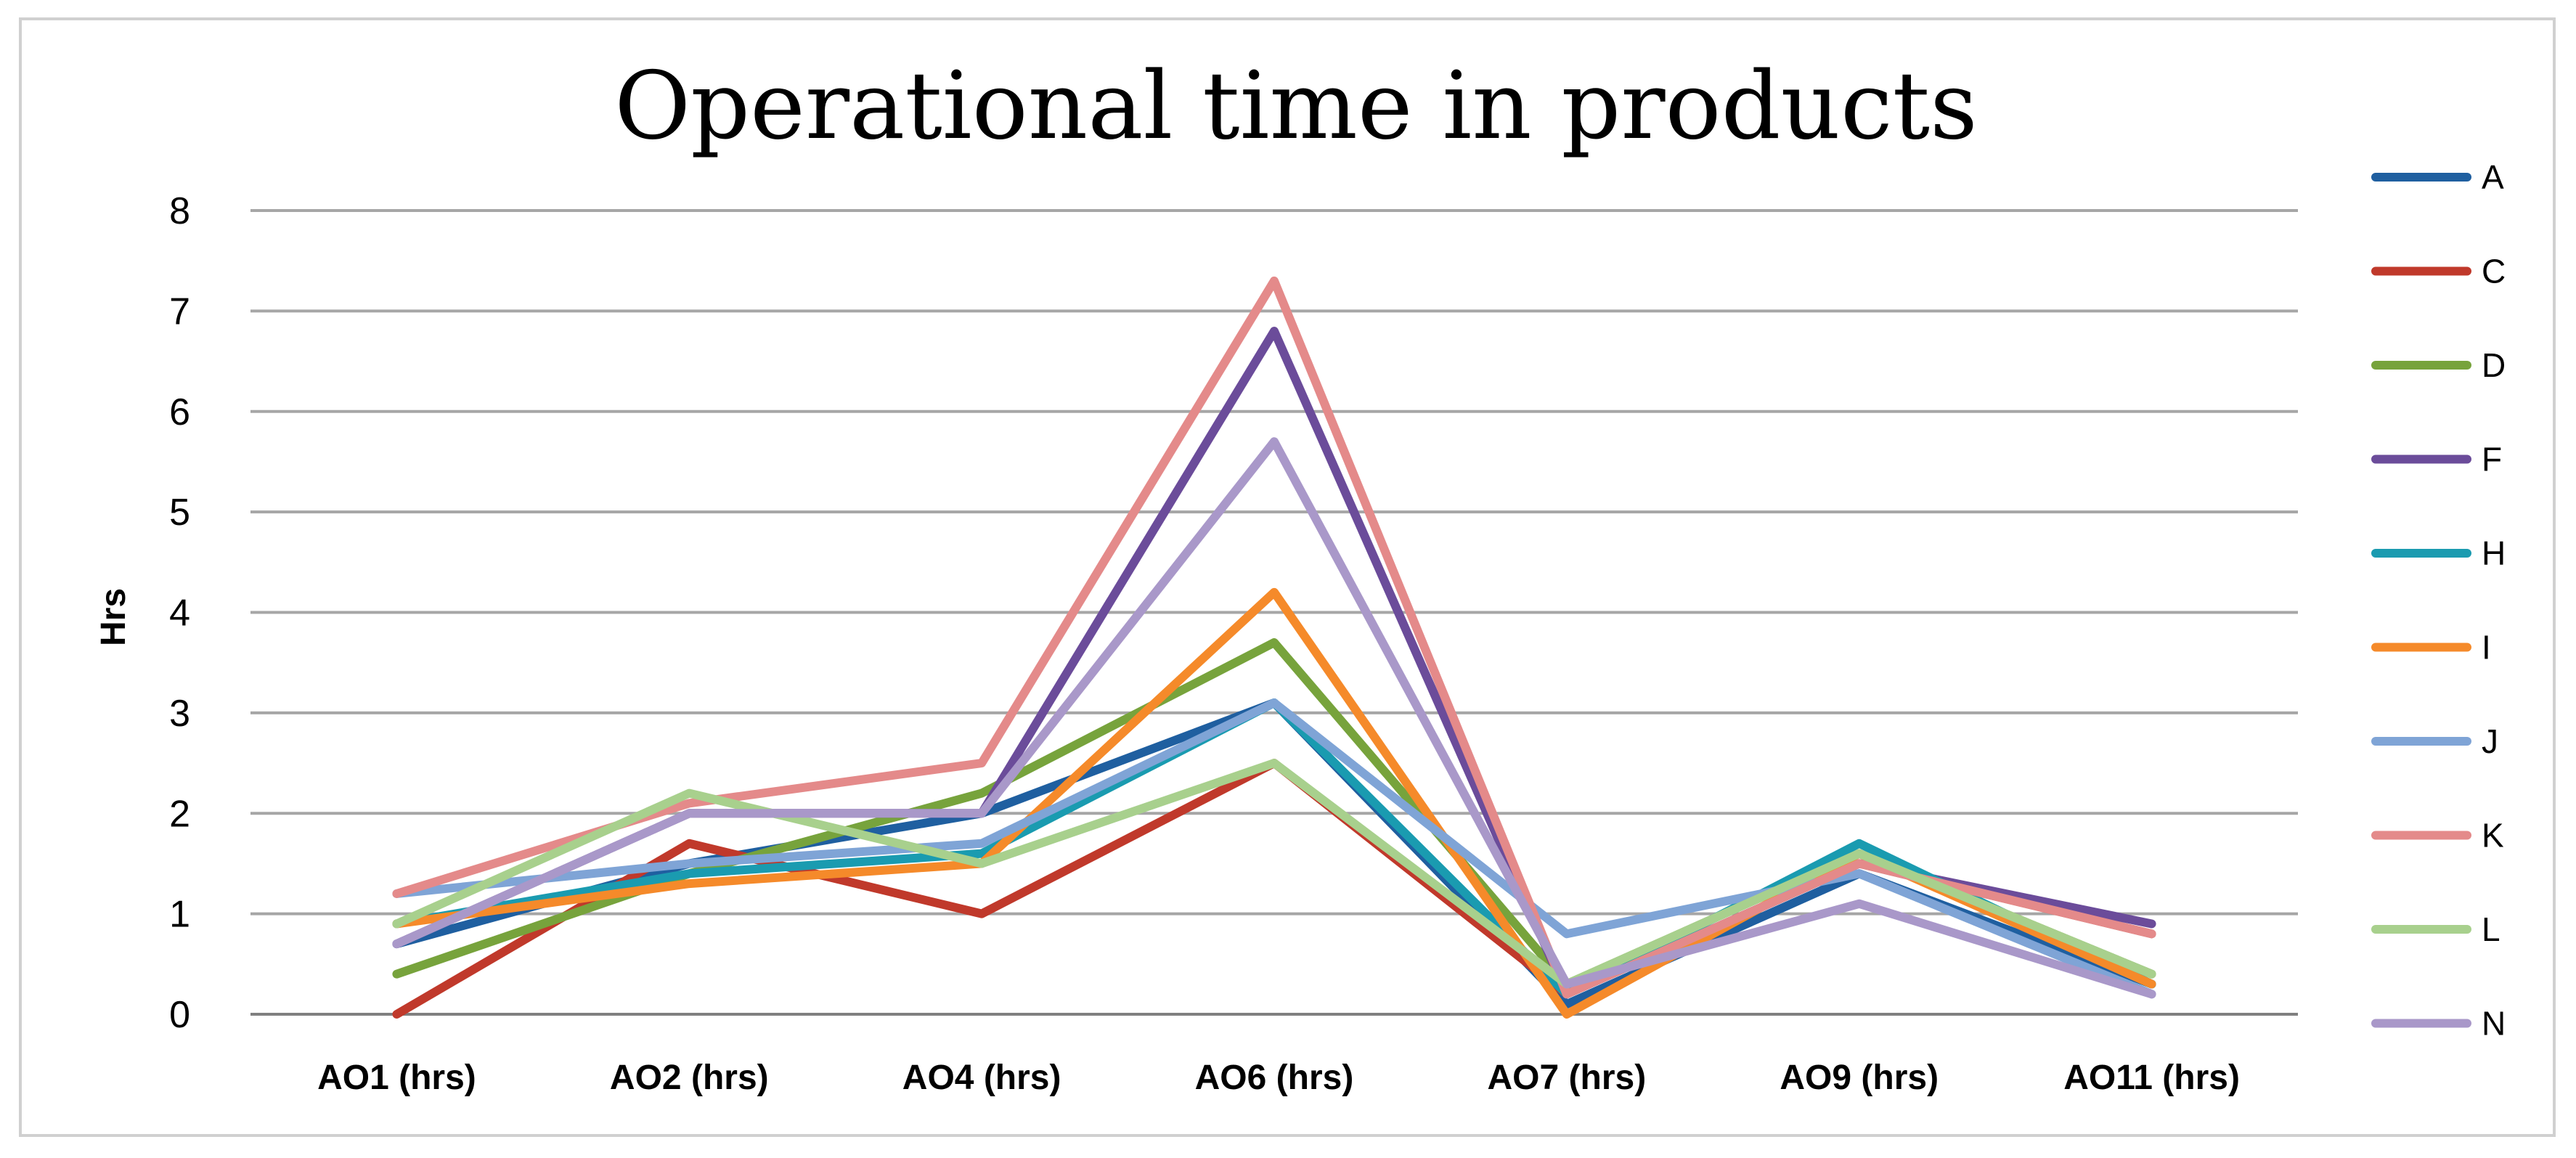 The height and width of the screenshot is (1158, 2576). What do you see at coordinates (2436, 459) in the screenshot?
I see `legend-item-F: F` at bounding box center [2436, 459].